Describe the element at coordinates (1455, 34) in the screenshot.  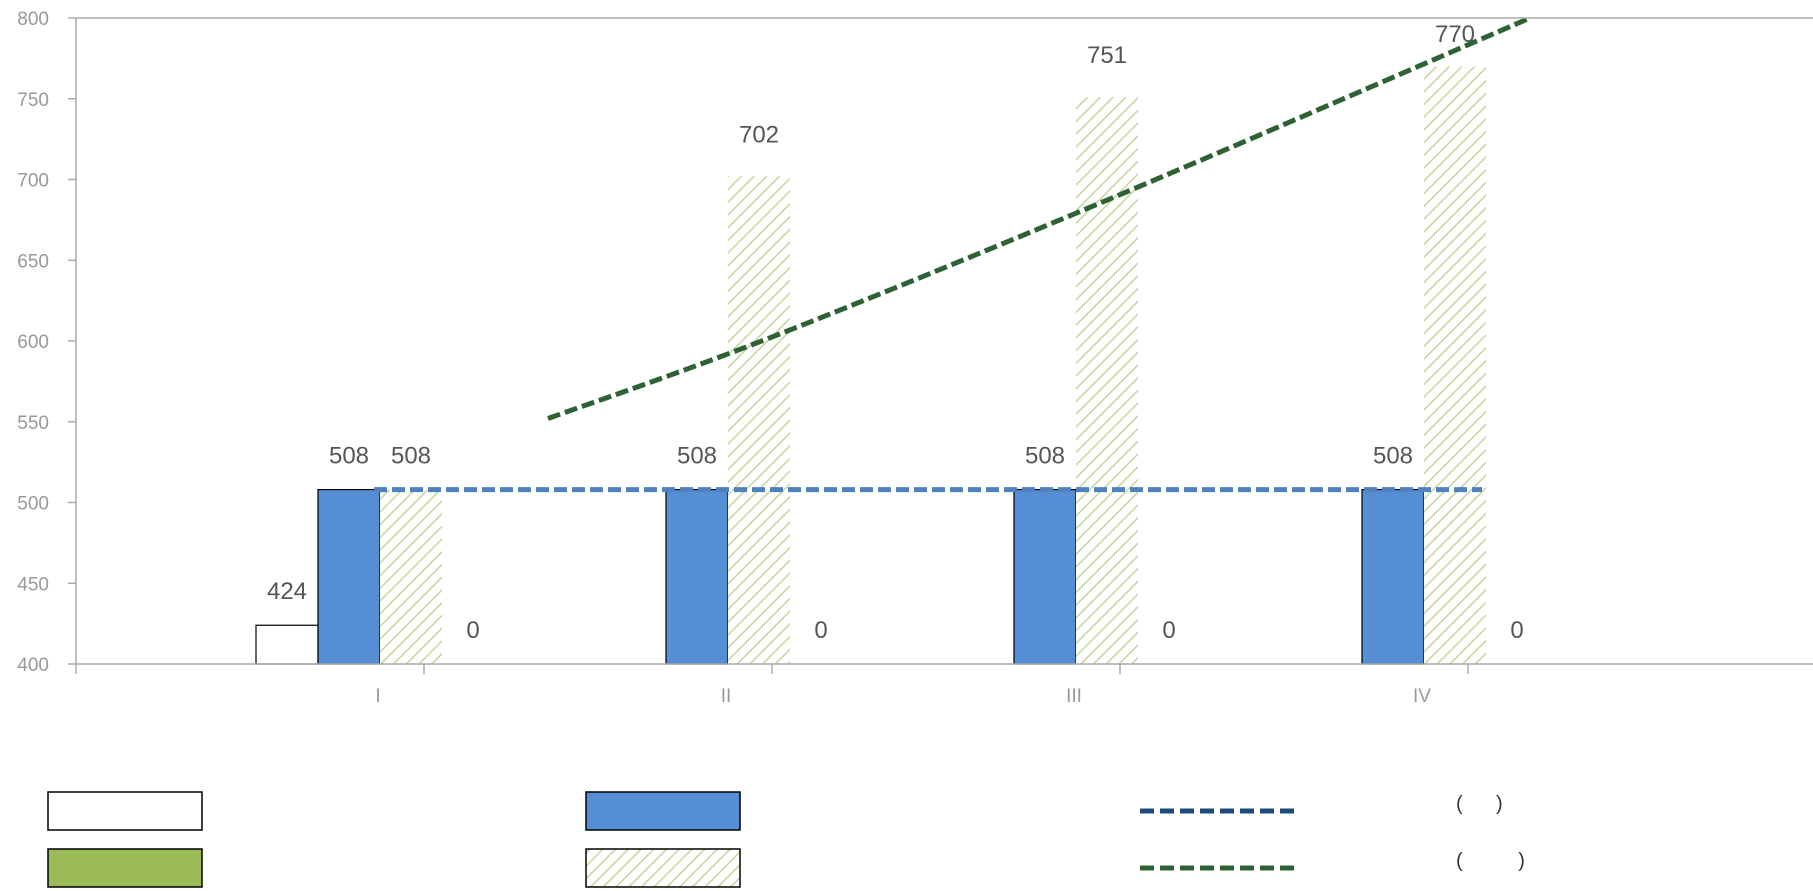
I see `data-label-green-hatch-IV: 770` at that location.